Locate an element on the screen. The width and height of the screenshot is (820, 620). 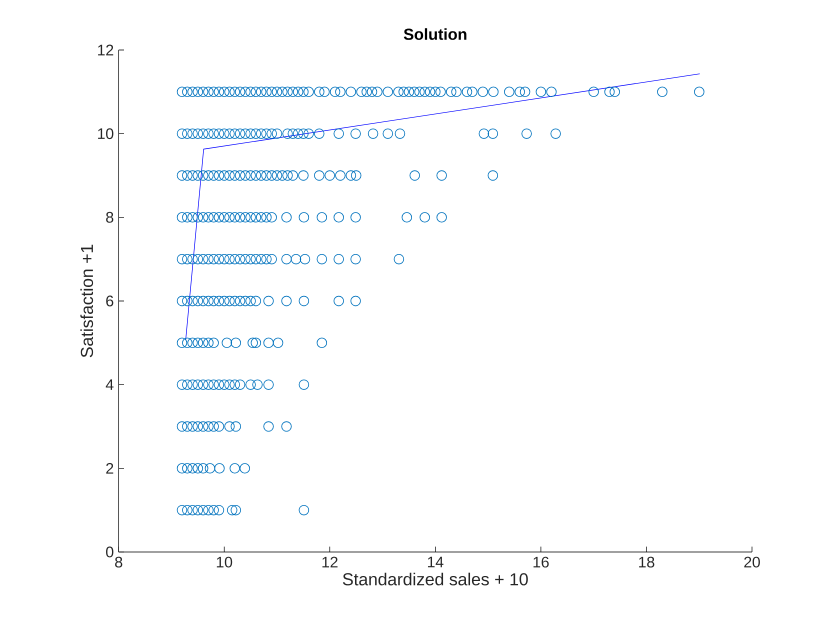
y-tick-label: 4 is located at coordinates (110, 384).